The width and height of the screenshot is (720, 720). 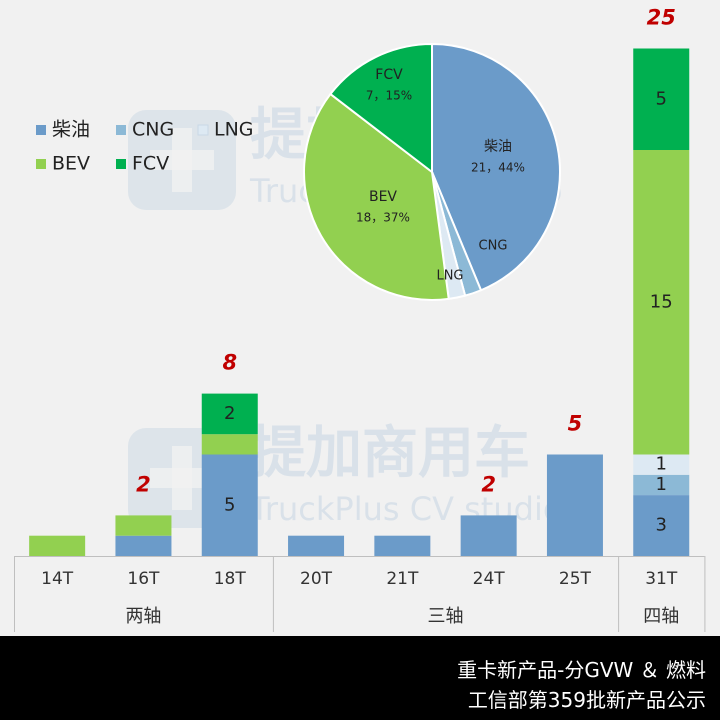 What do you see at coordinates (661, 18) in the screenshot?
I see `bar-total-label: 25` at bounding box center [661, 18].